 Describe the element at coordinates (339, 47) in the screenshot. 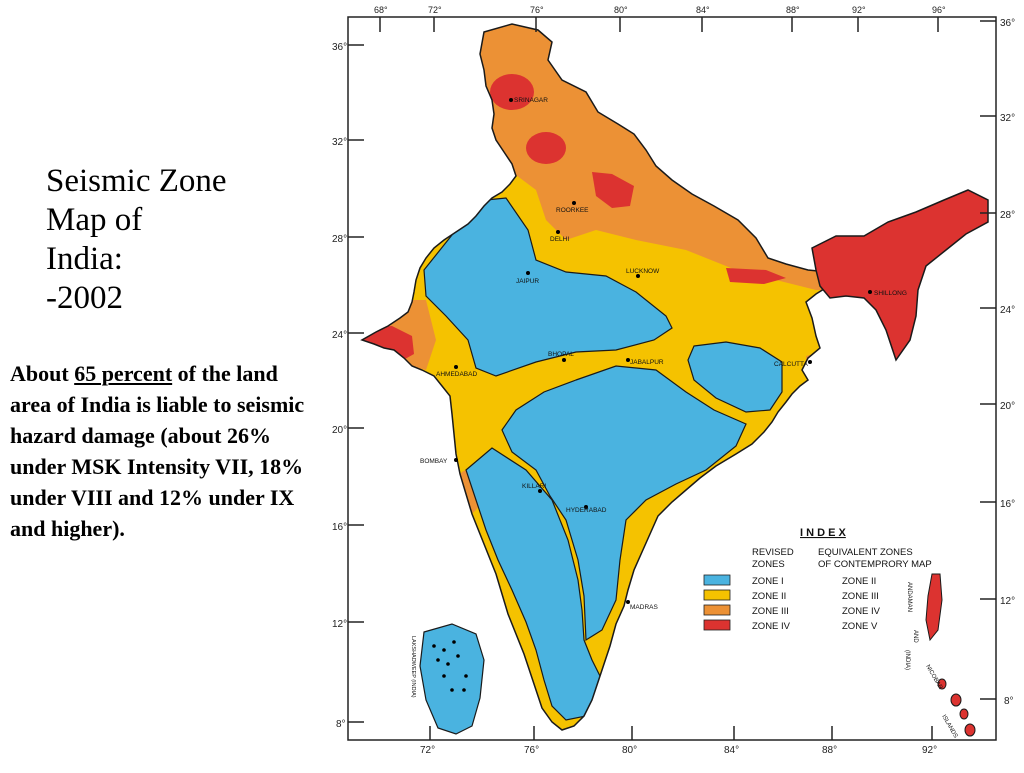

I see `lat-left-36: 36°` at that location.